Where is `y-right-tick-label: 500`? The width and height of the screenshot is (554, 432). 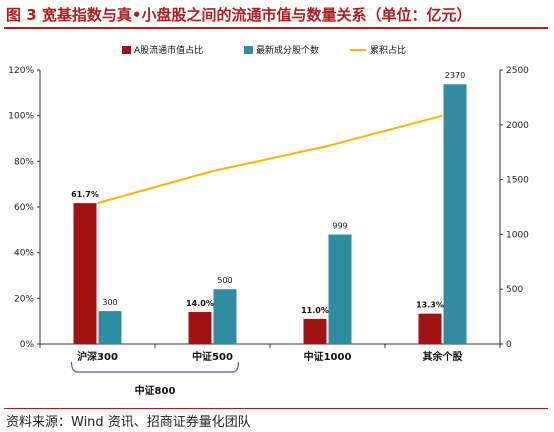 y-right-tick-label: 500 is located at coordinates (514, 290).